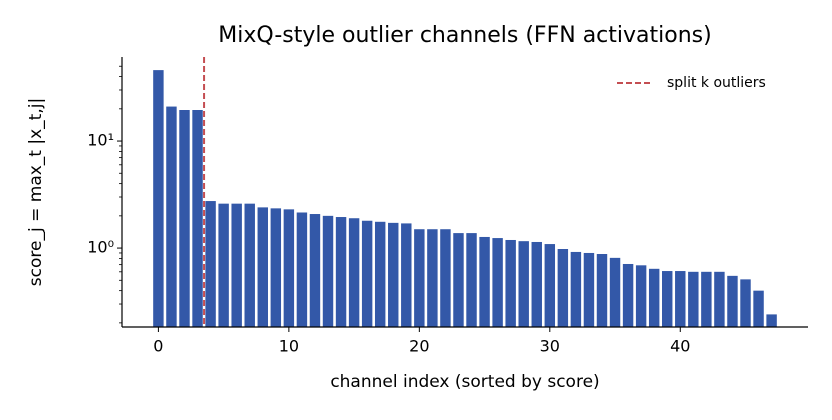 This screenshot has width=832, height=420. I want to click on y-tick-label: 10⁰, so click(100, 247).